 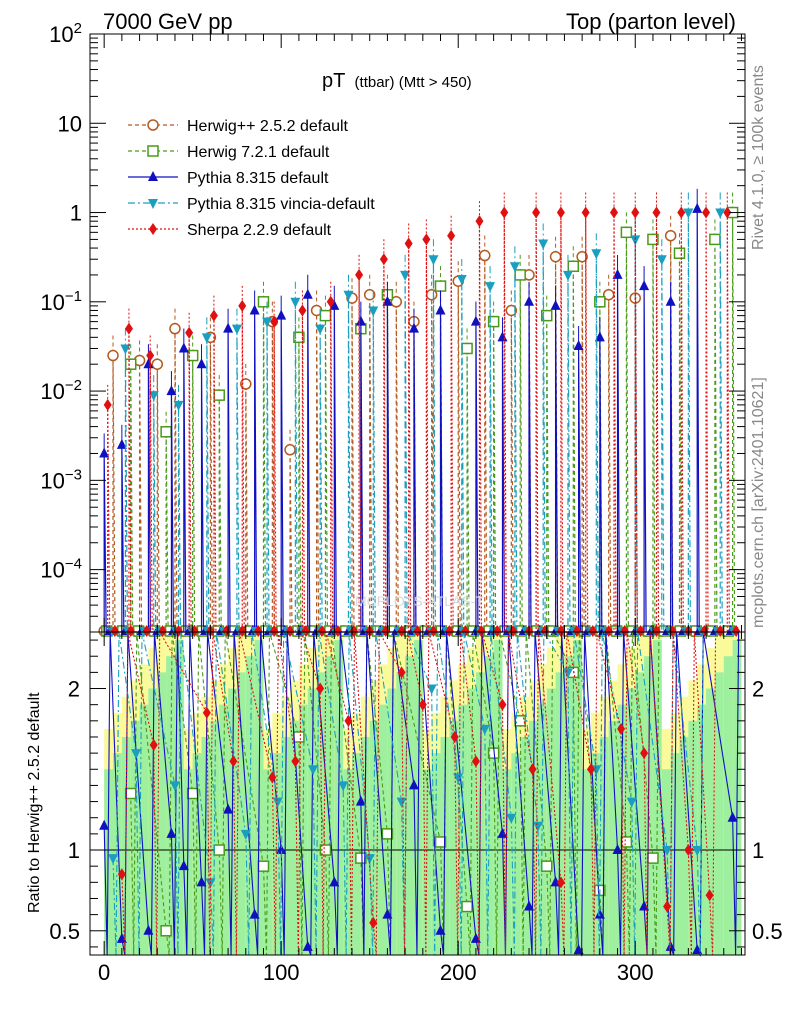 I want to click on legend-label: Pythia 8.315 vincia-default, so click(x=281, y=204).